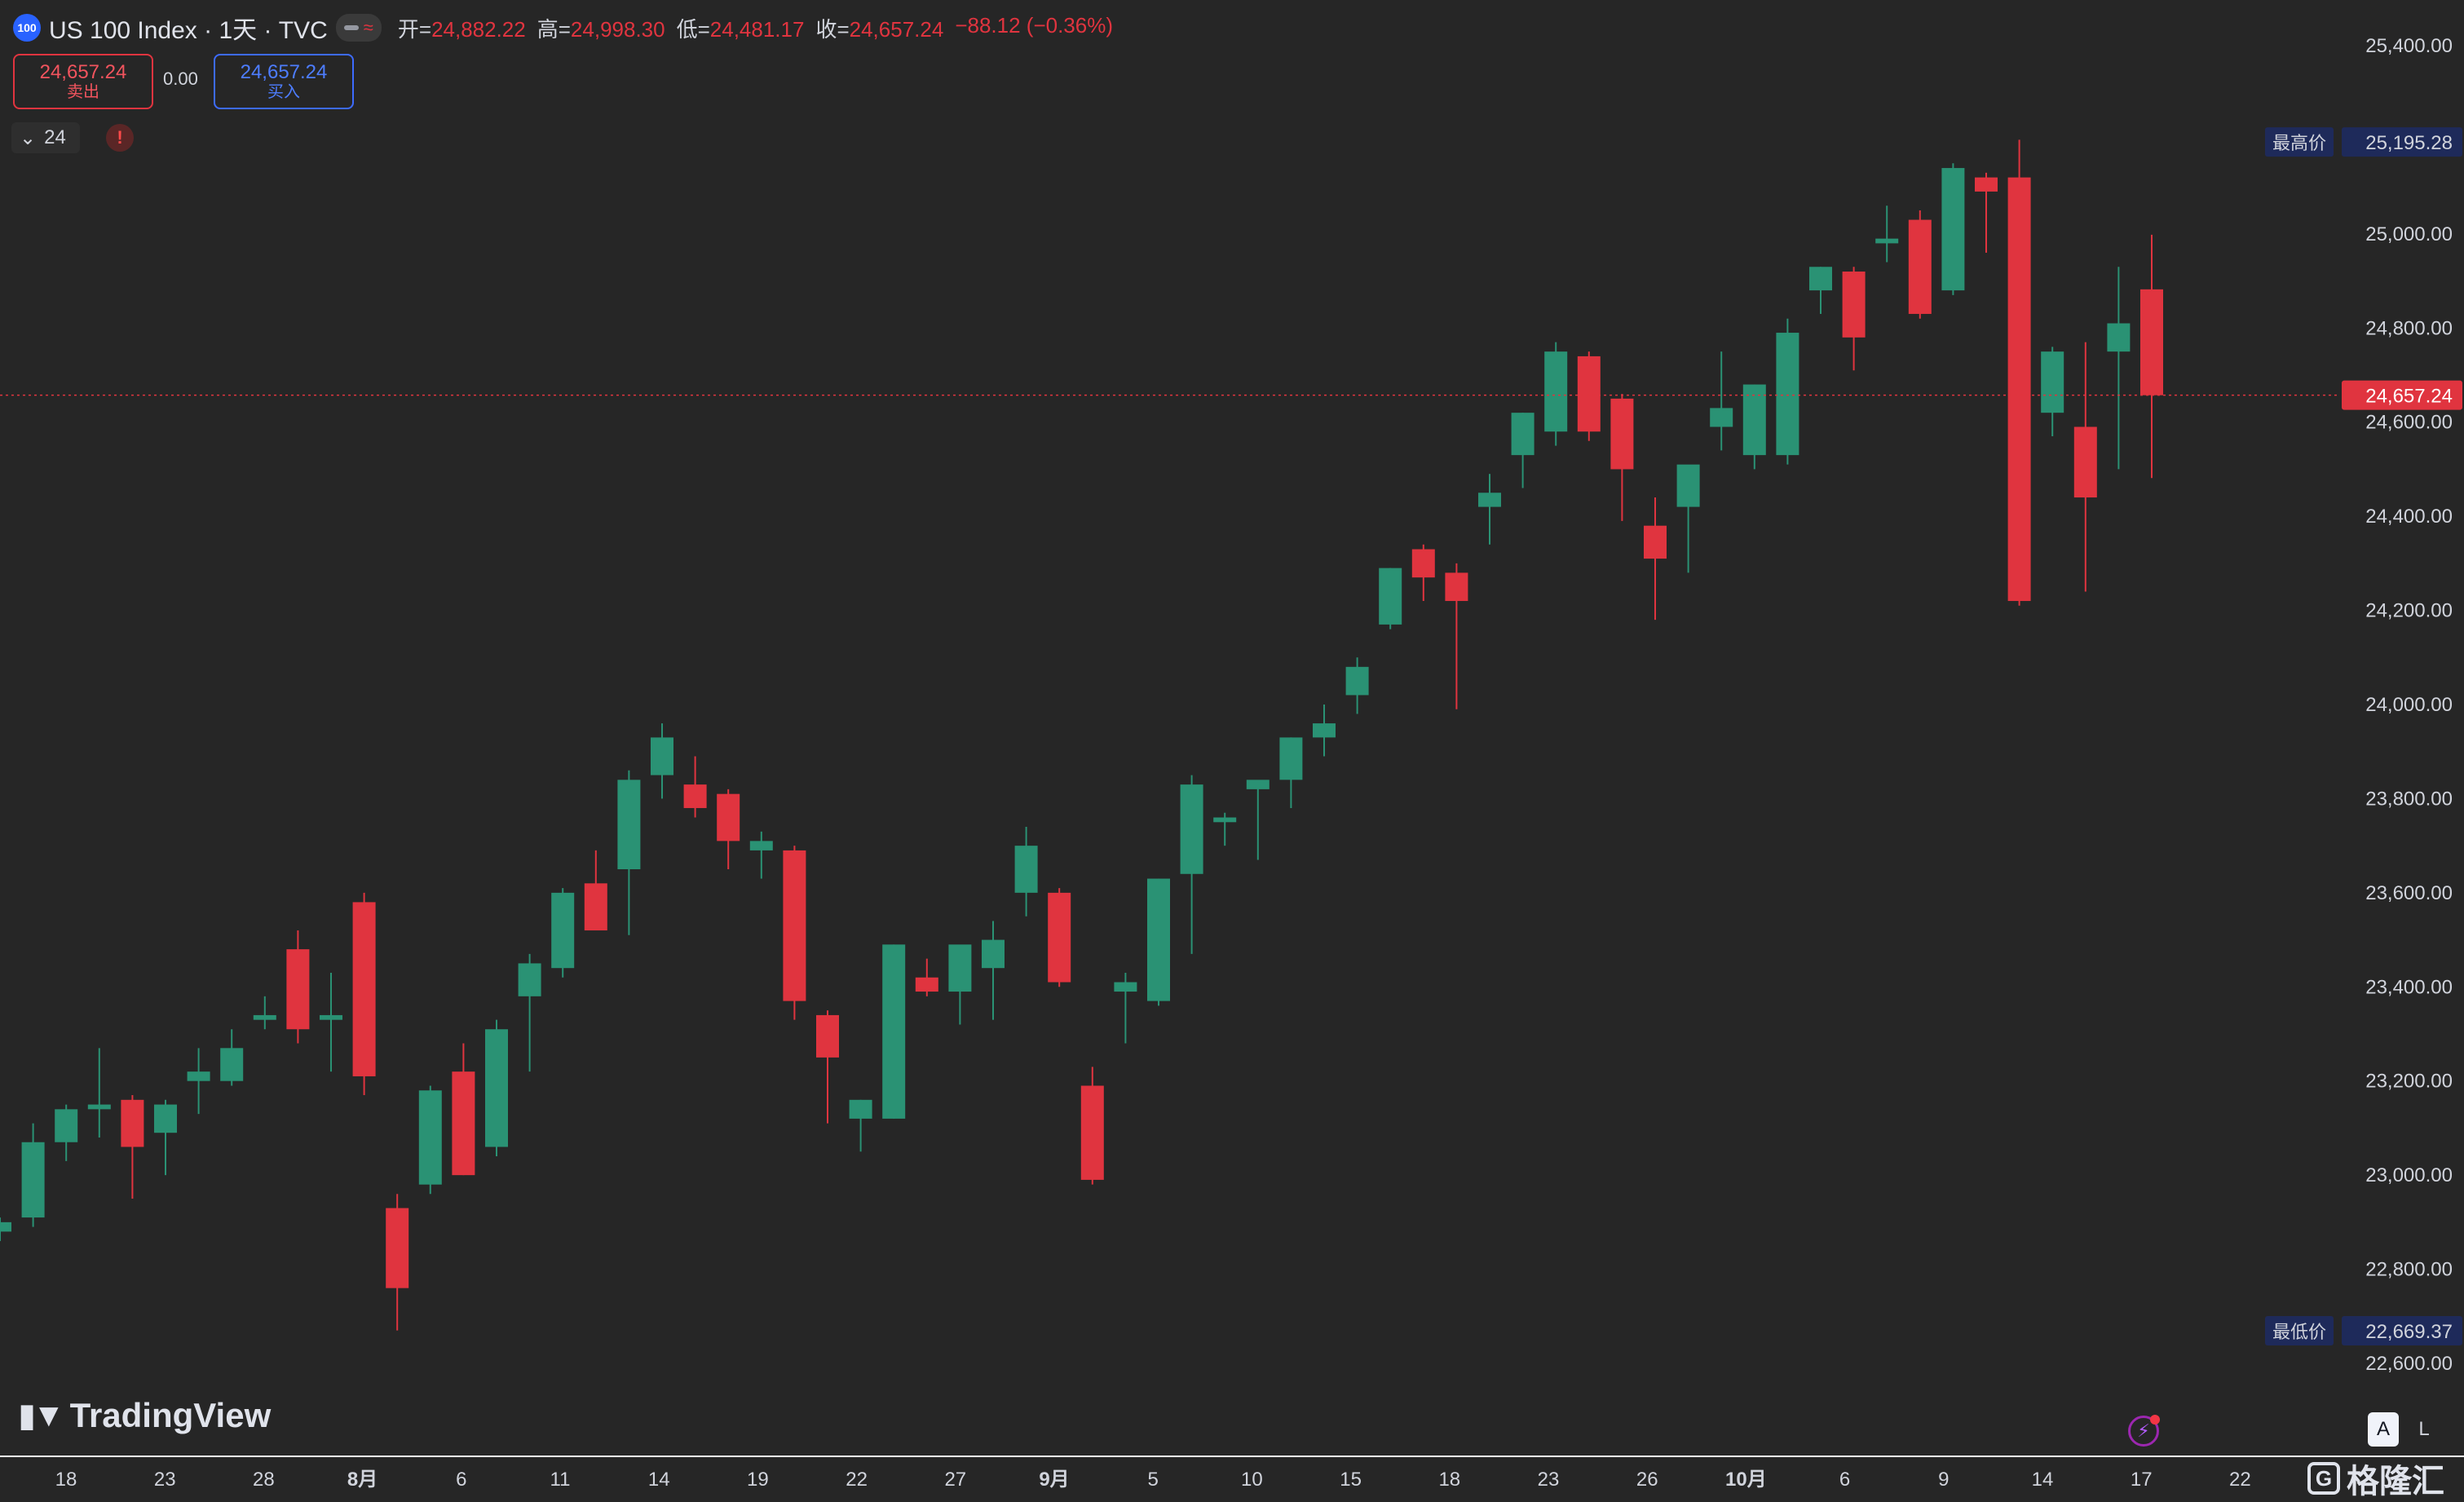 This screenshot has height=1502, width=2464. I want to click on x-tick-label: 14, so click(2043, 1480).